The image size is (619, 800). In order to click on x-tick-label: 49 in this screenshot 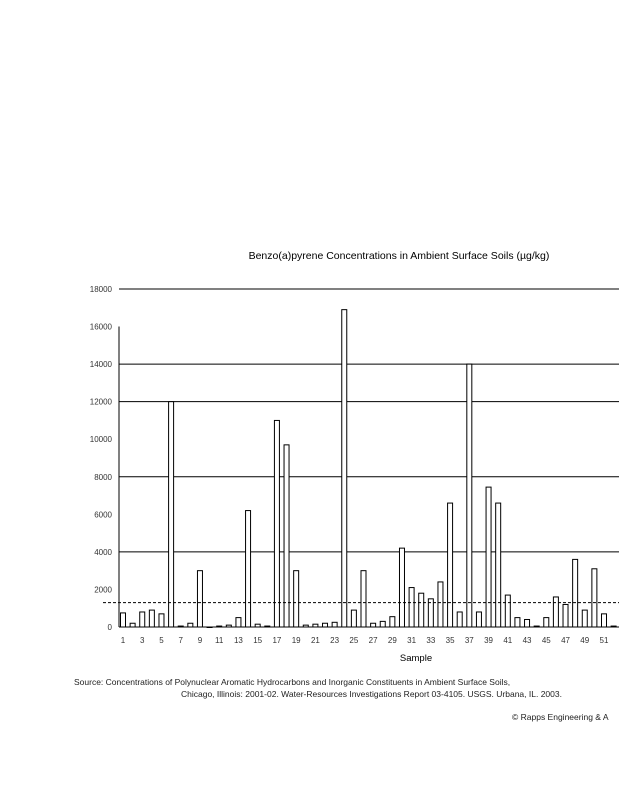, I will do `click(584, 640)`.